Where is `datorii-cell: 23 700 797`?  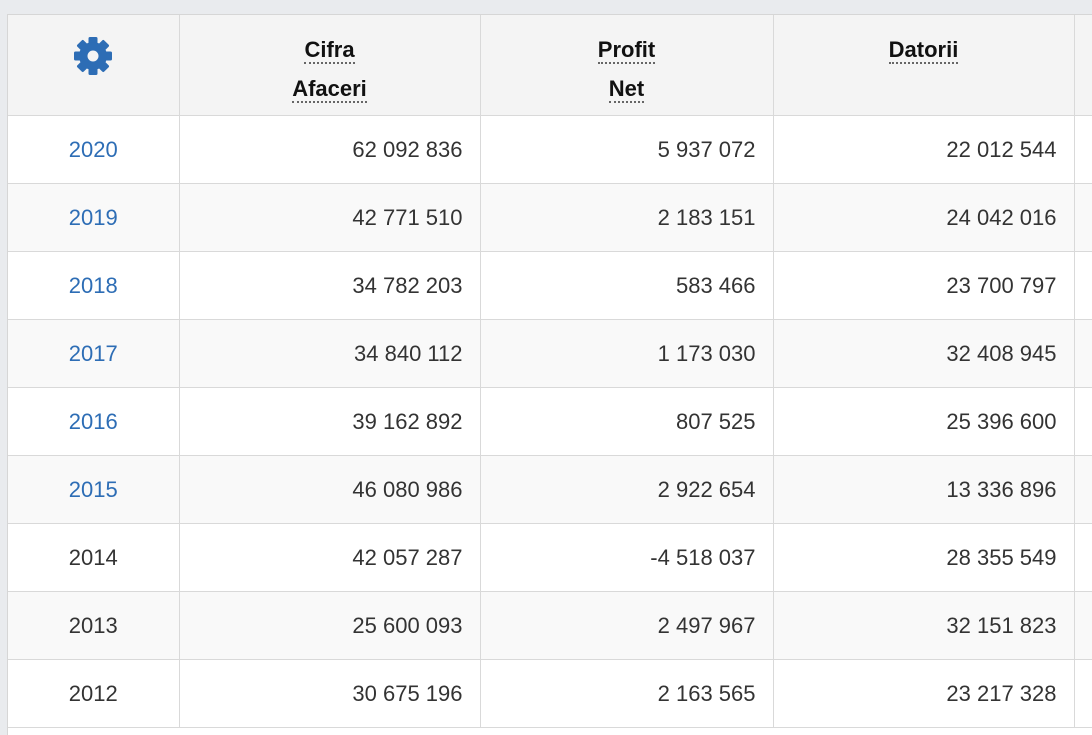 datorii-cell: 23 700 797 is located at coordinates (924, 285).